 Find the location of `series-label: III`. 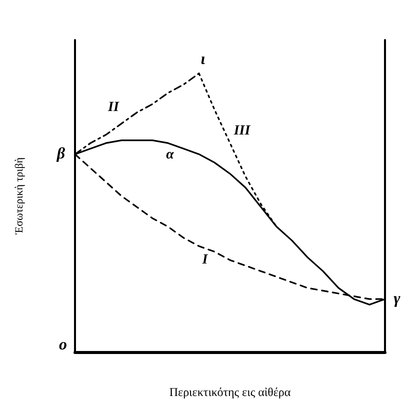

series-label: III is located at coordinates (241, 131).